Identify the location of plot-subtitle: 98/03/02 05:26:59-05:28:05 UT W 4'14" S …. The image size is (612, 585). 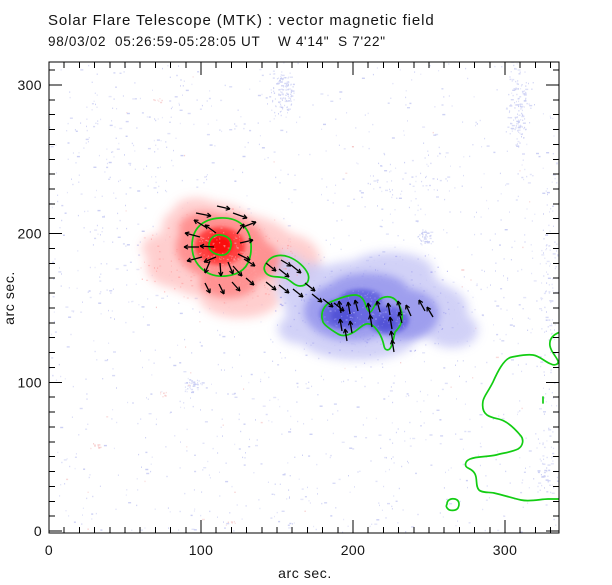
(217, 41).